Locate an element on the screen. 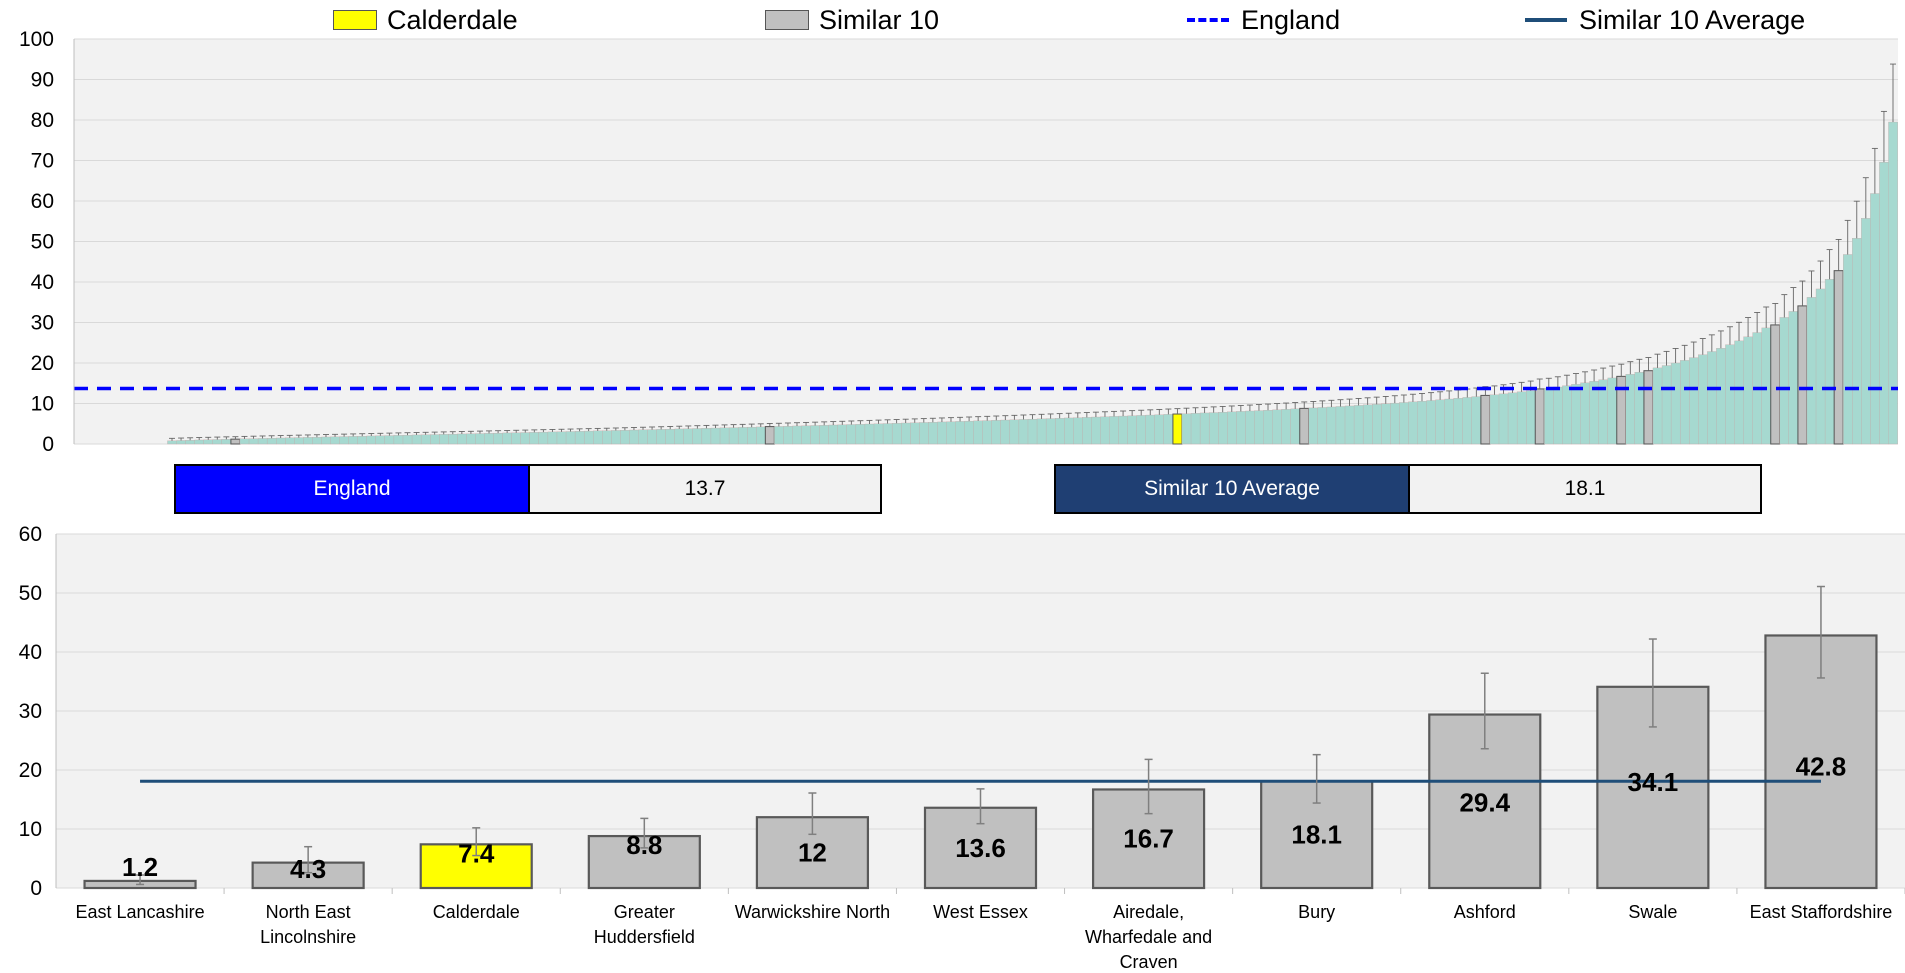 Image resolution: width=1905 pixels, height=973 pixels. overview-y-axis: 0 10 20 30 40 50 60 70 80 90 100 is located at coordinates (47, 242).